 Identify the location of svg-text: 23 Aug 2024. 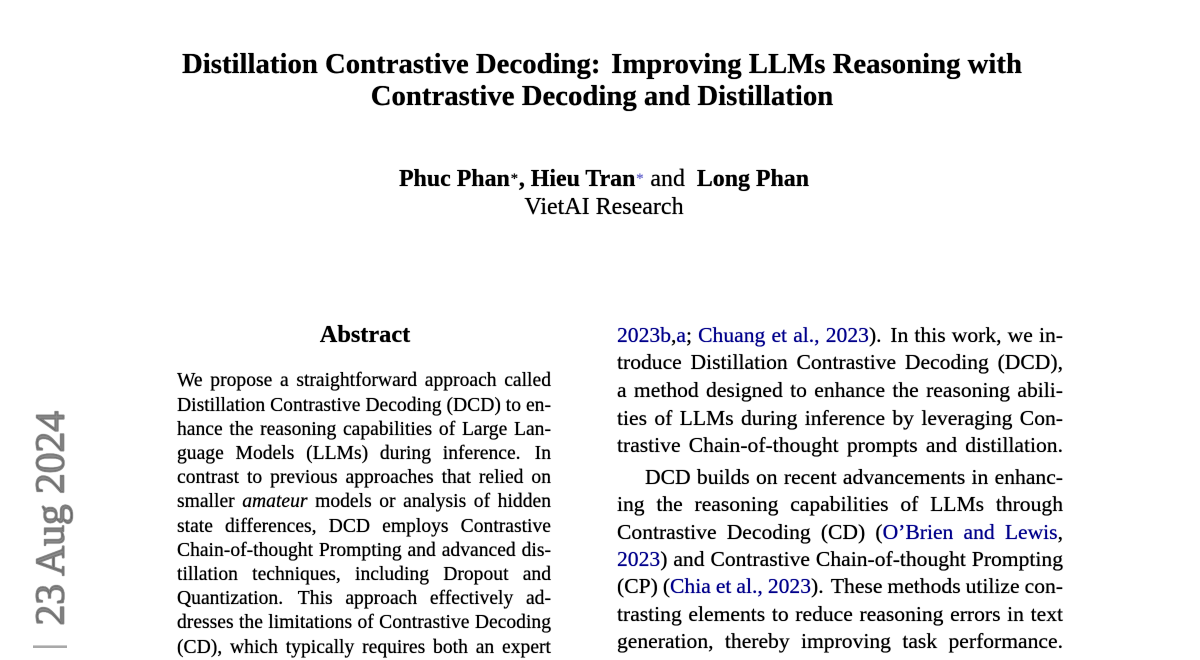
(50, 518).